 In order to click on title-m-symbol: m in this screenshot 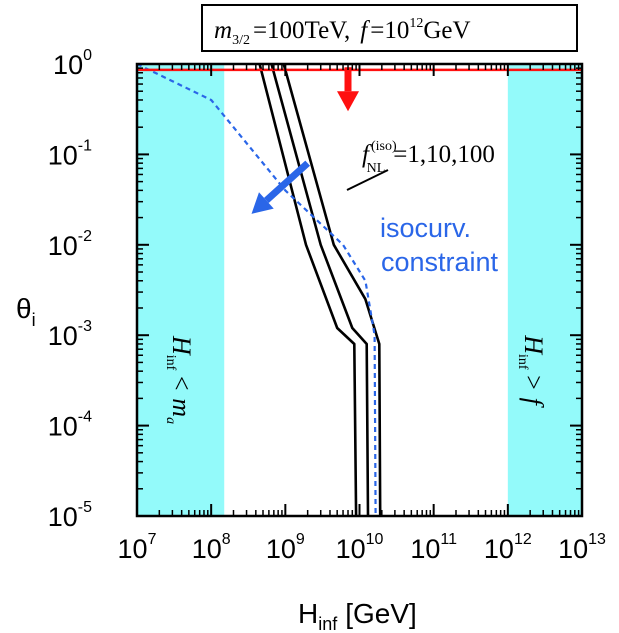, I will do `click(223, 30)`.